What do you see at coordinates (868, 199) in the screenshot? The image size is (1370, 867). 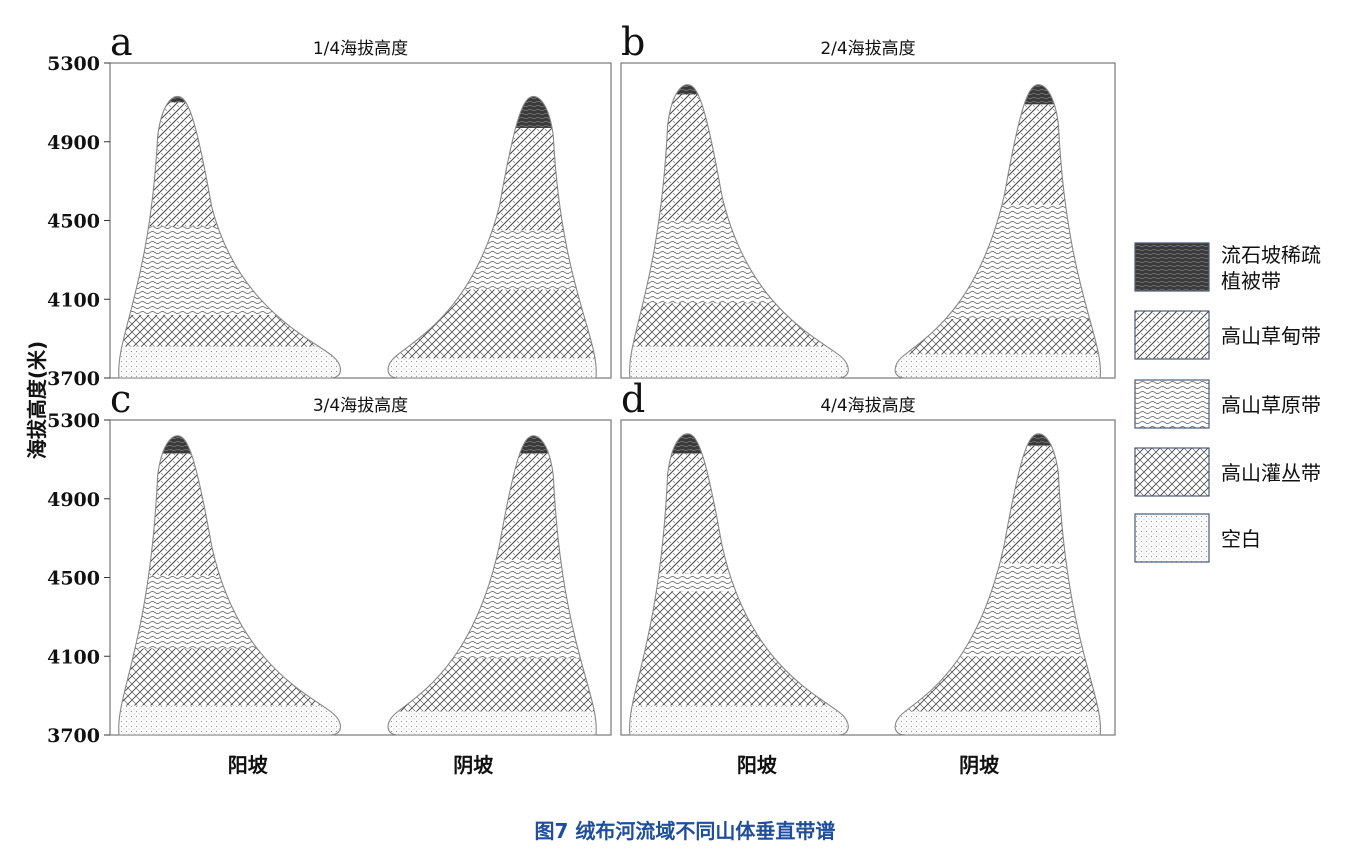 I see `panel-b: b 2/4海拔高度` at bounding box center [868, 199].